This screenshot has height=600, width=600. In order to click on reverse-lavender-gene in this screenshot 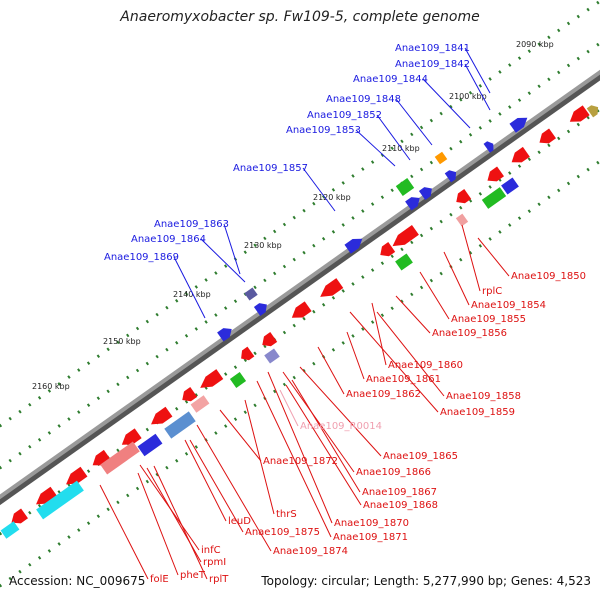, I will do `click(272, 356)`.